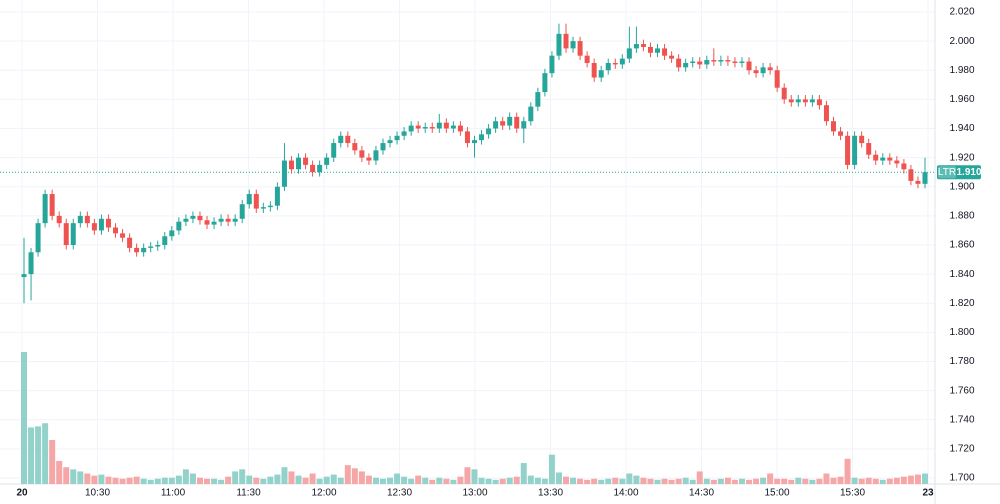 This screenshot has height=504, width=1000. What do you see at coordinates (961, 303) in the screenshot?
I see `y-tick-label: 1.820` at bounding box center [961, 303].